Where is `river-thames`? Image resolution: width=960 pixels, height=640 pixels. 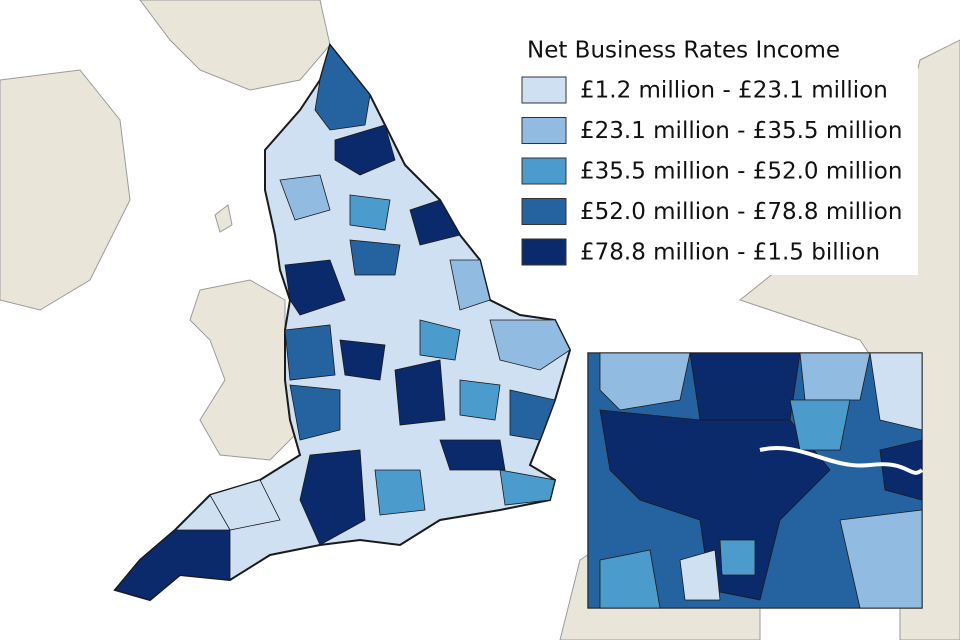 river-thames is located at coordinates (841, 460).